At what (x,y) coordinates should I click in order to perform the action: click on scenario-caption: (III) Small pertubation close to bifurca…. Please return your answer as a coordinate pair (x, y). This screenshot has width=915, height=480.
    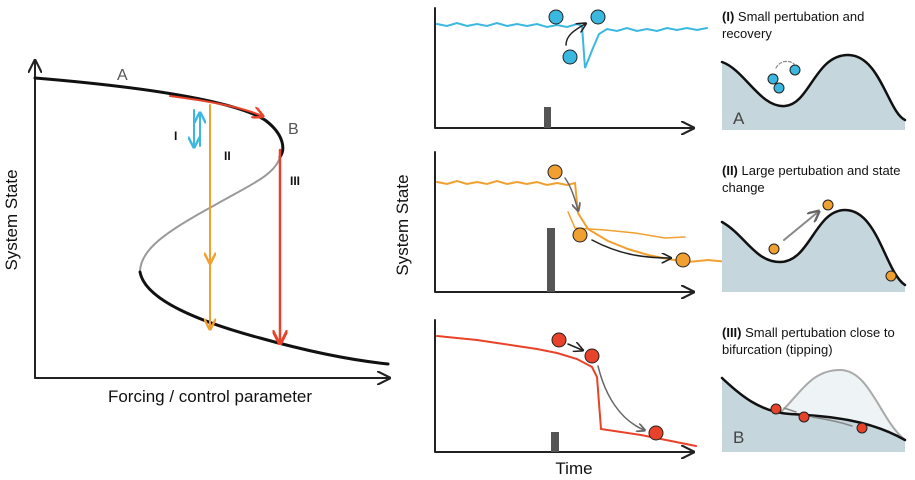
    Looking at the image, I should click on (817, 341).